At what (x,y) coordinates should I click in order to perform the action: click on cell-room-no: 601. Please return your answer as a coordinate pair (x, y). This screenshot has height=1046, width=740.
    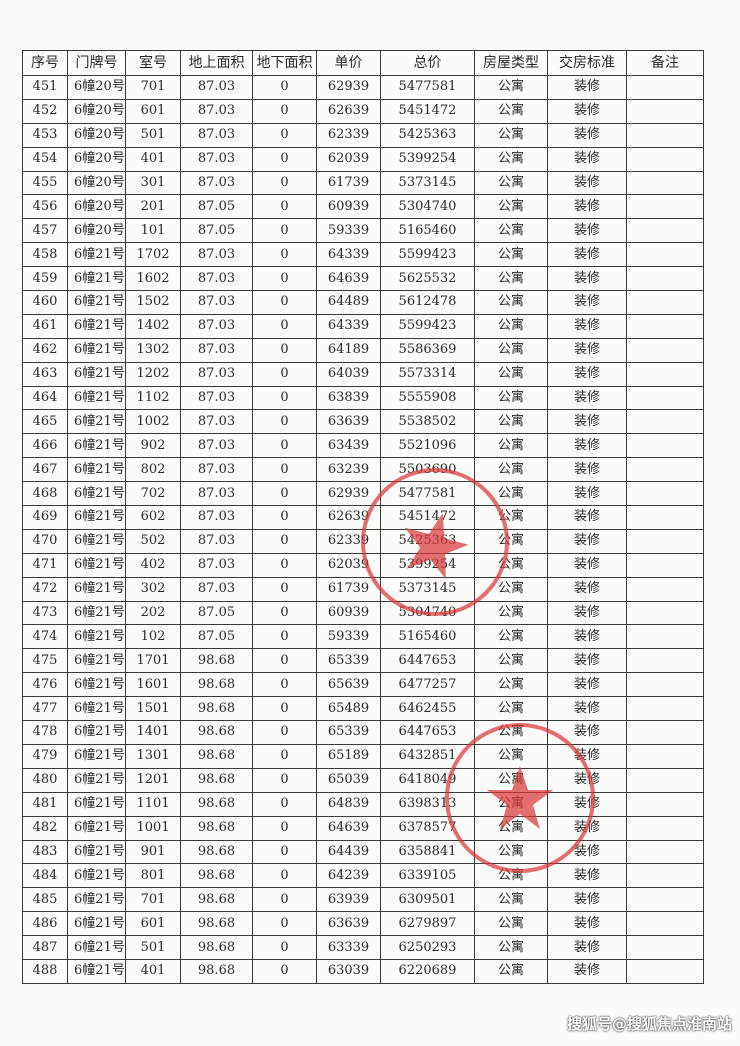
    Looking at the image, I should click on (153, 924).